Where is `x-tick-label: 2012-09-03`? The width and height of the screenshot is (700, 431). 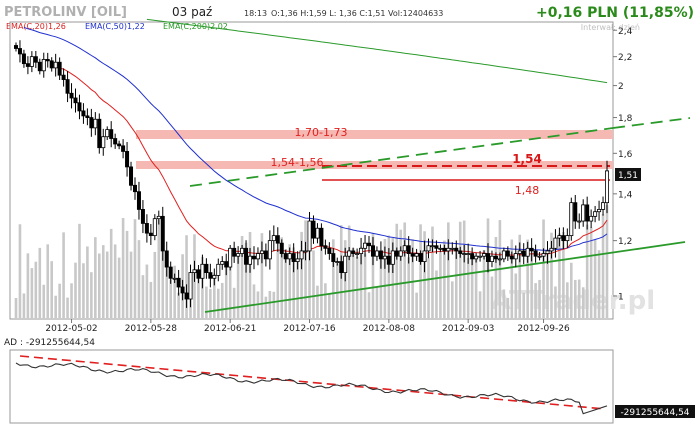 x-tick-label: 2012-09-03 is located at coordinates (468, 329).